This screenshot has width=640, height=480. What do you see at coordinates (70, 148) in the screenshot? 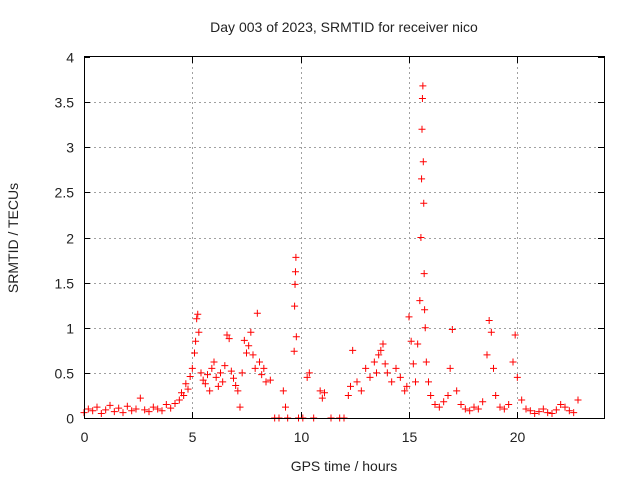
I see `y-tick-label: 3` at bounding box center [70, 148].